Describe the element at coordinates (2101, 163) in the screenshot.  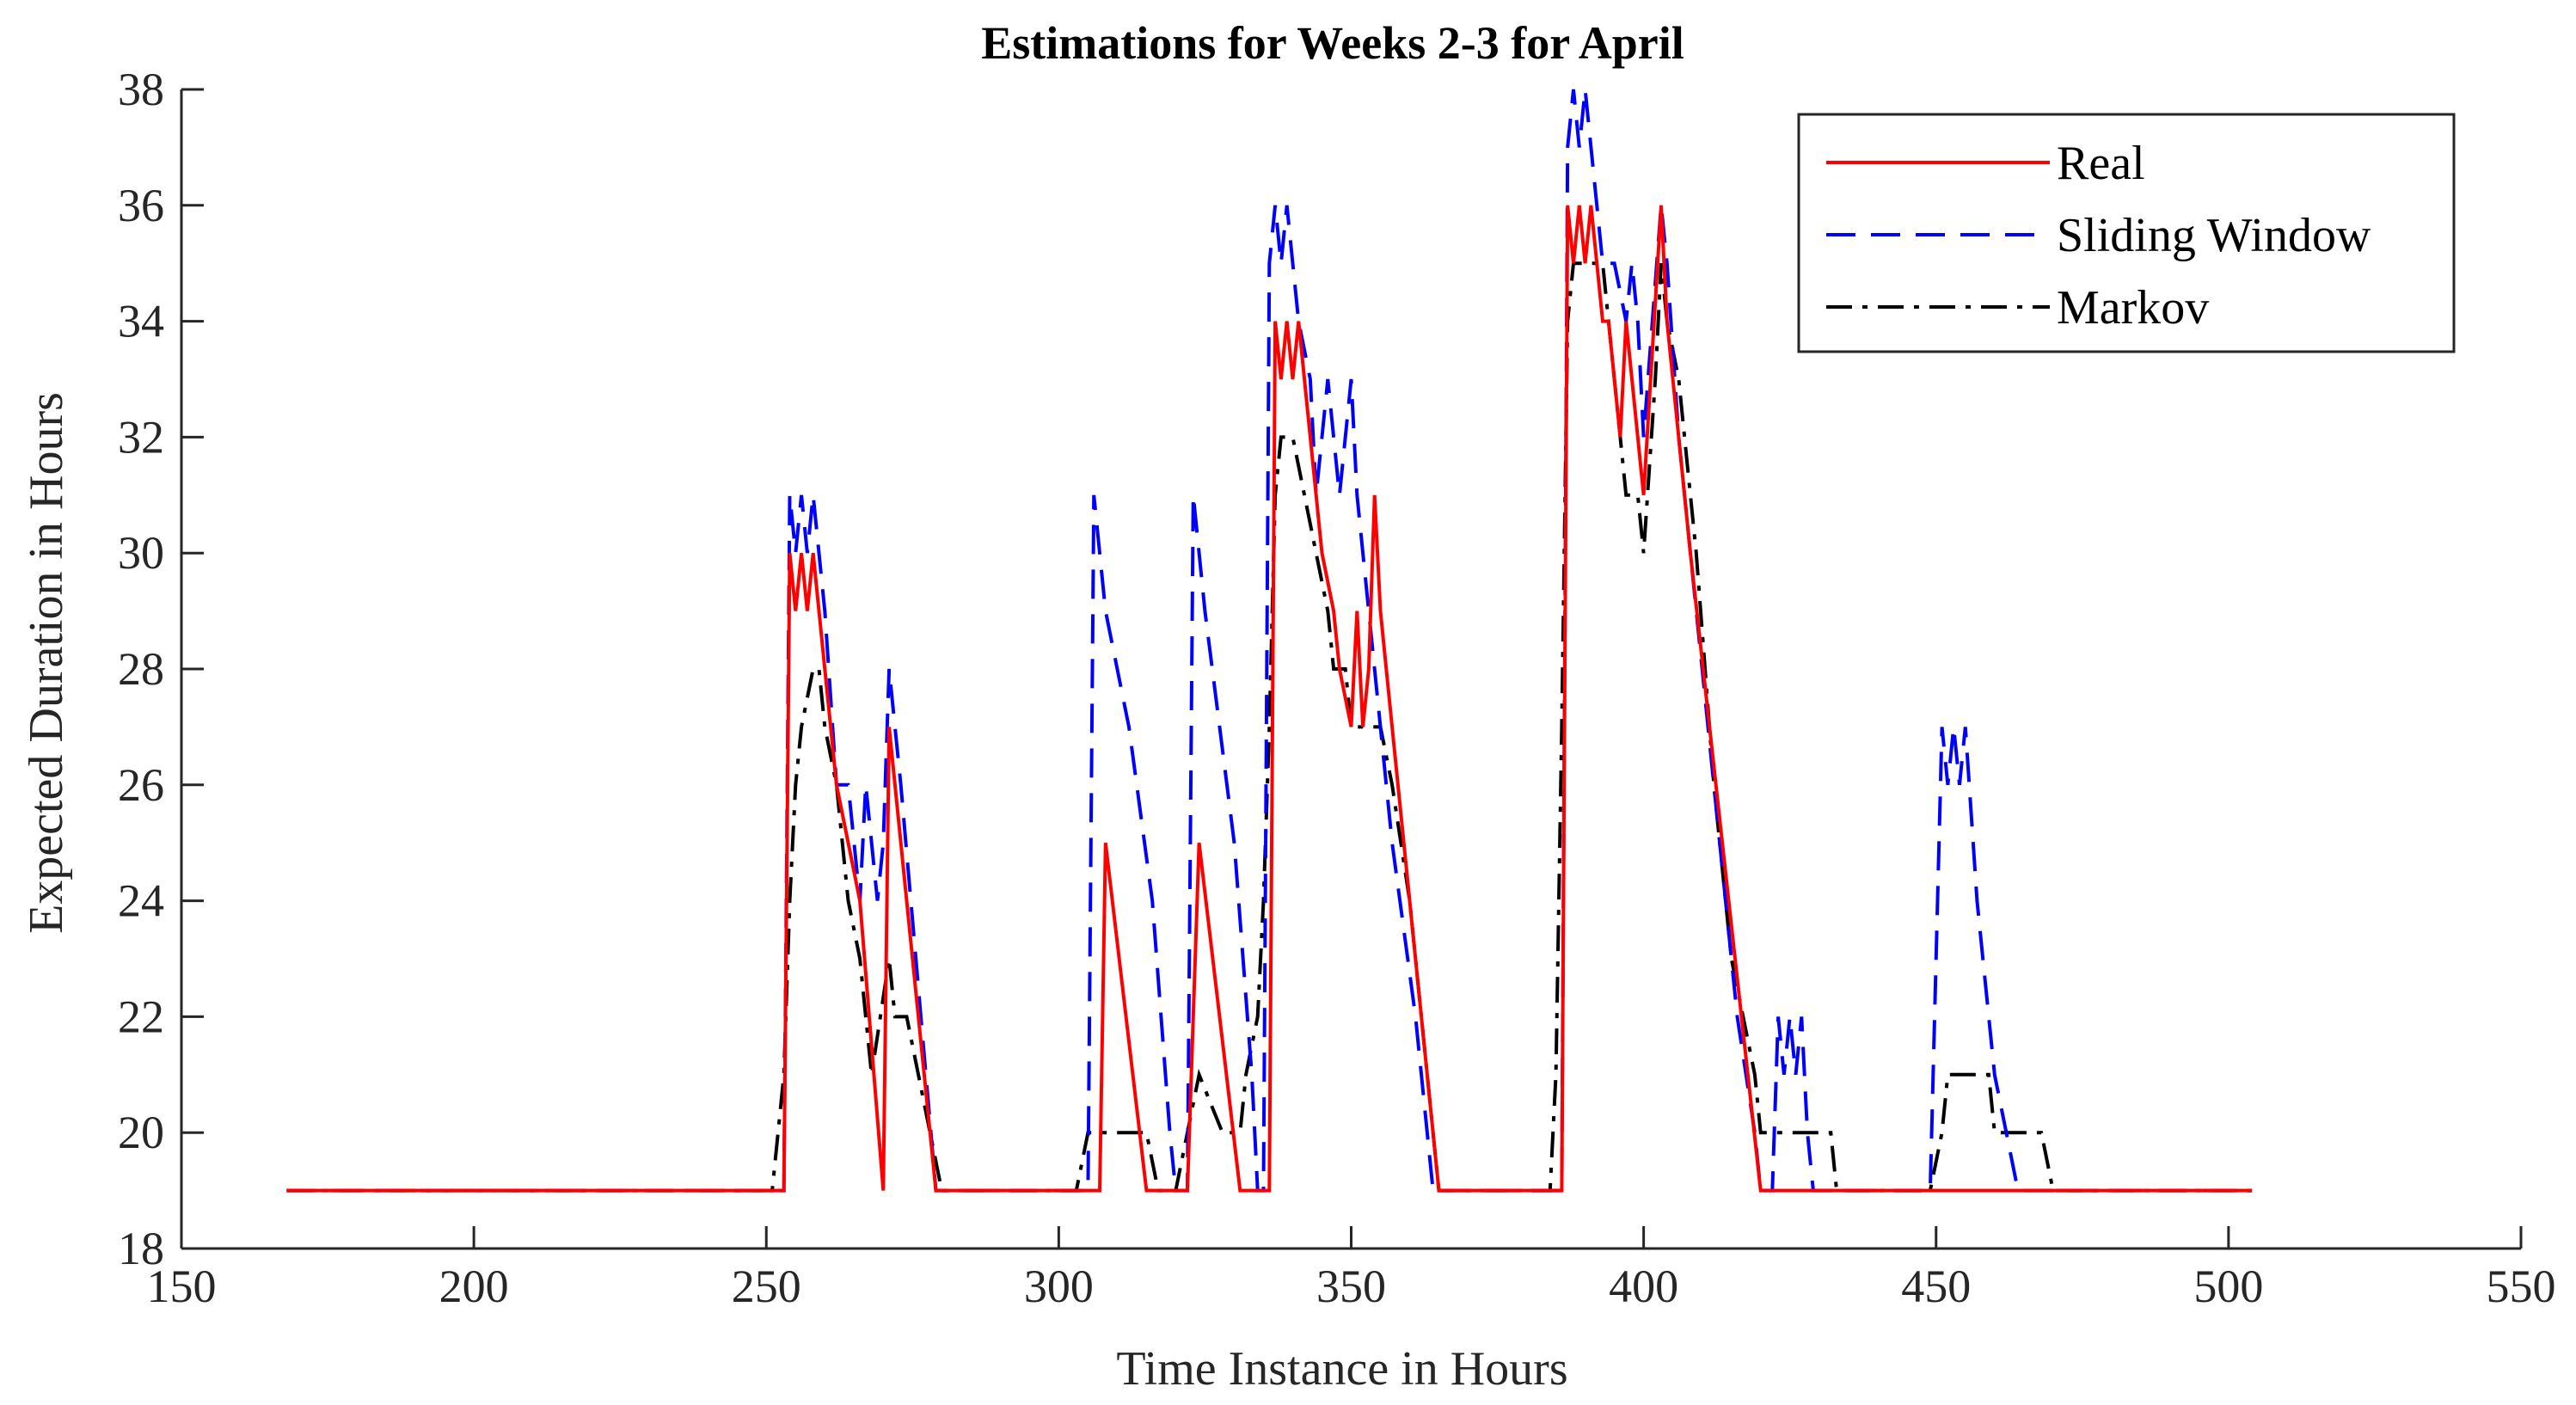
I see `legend-label: Real` at that location.